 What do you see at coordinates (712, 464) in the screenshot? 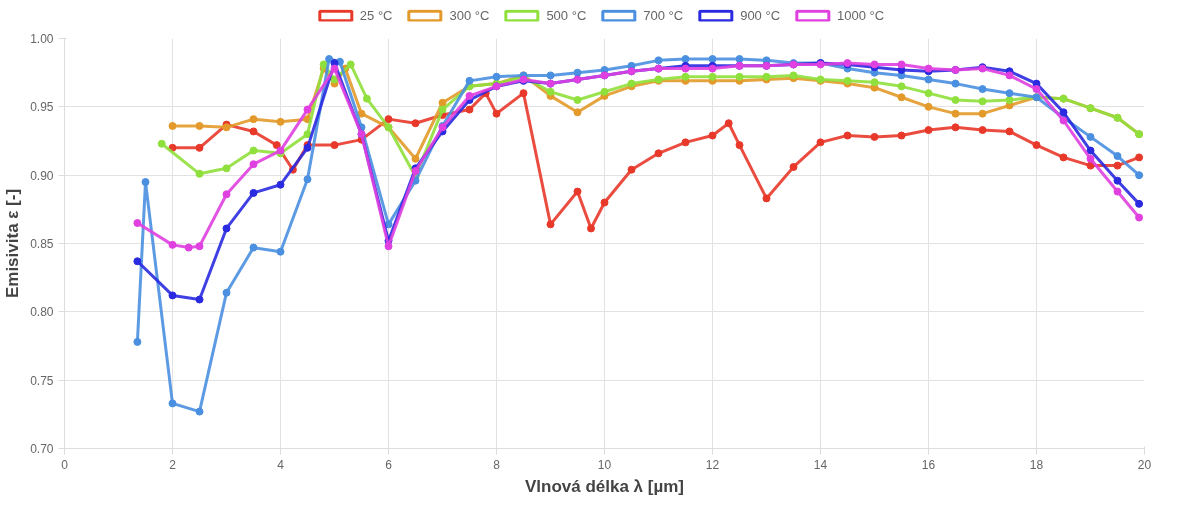
I see `x-tick-label: 12` at bounding box center [712, 464].